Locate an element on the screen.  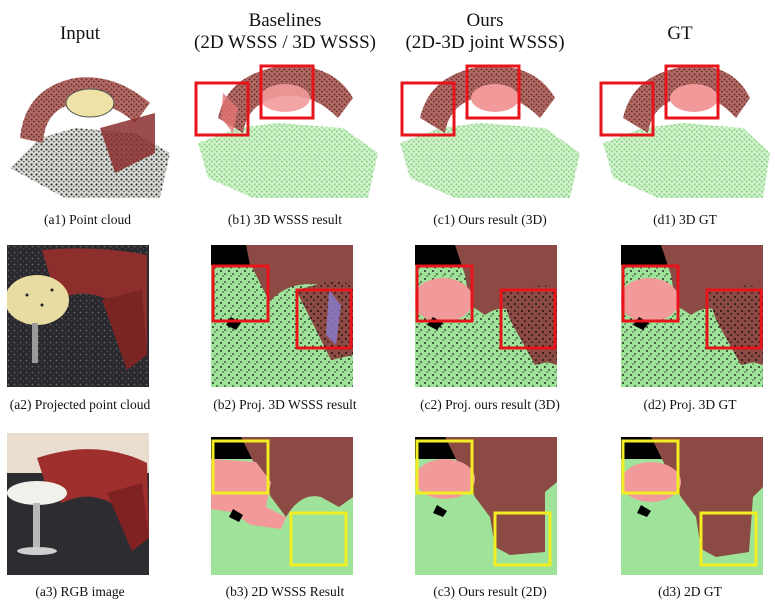
header-ours: Ours (2D-3D joint WSSS) is located at coordinates (485, 32).